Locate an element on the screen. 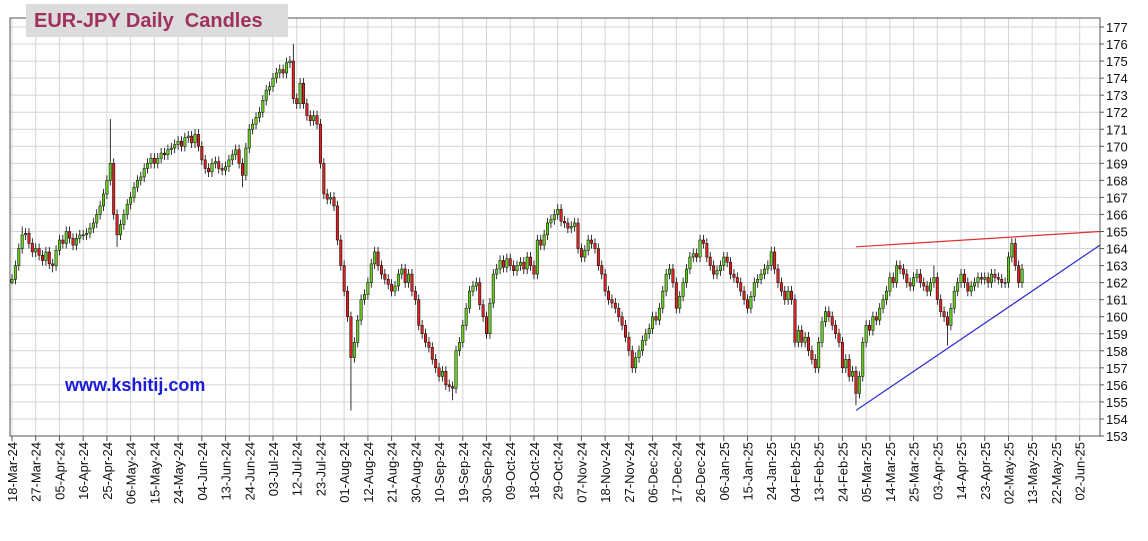  y-tick-label: 166 is located at coordinates (1117, 214).